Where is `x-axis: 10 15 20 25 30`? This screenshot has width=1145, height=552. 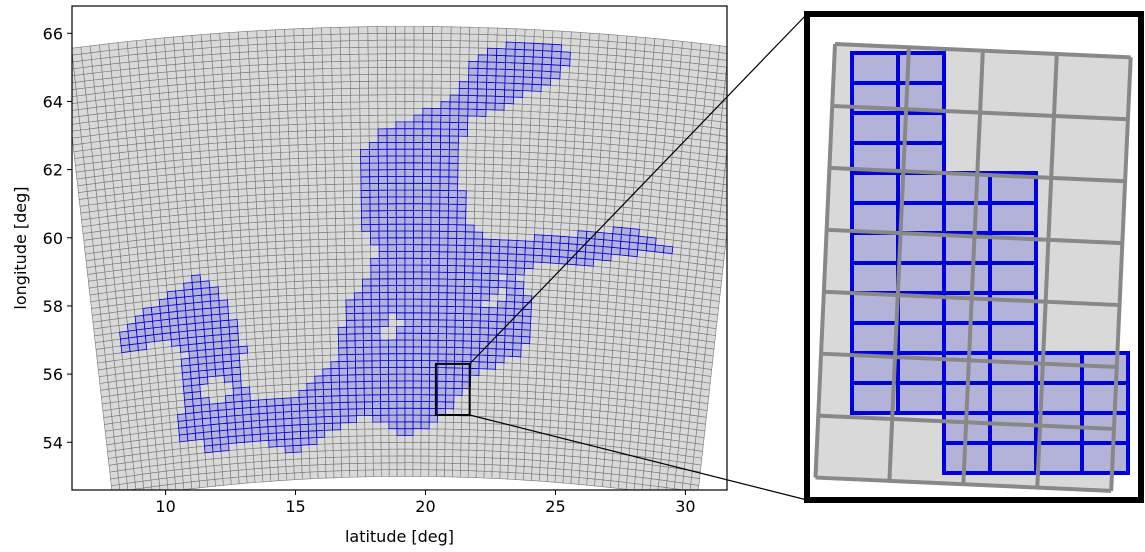 x-axis: 10 15 20 25 30 is located at coordinates (425, 503).